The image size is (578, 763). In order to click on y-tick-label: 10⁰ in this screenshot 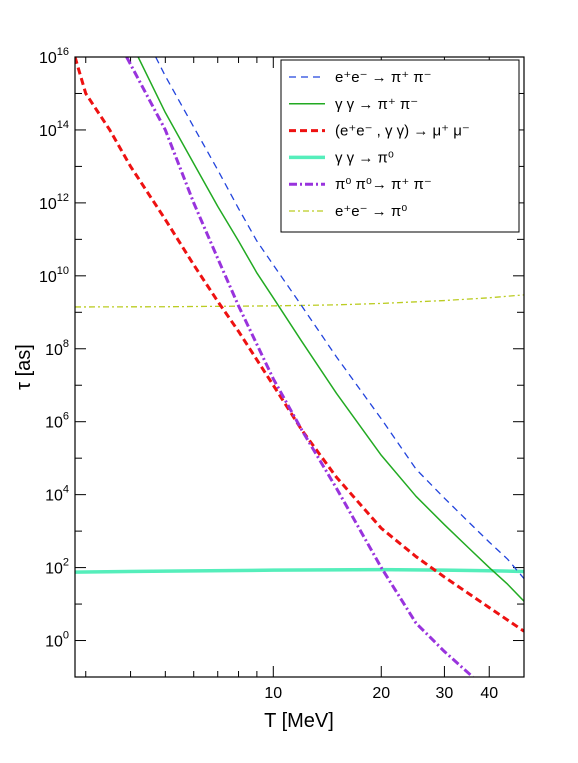, I will do `click(57, 640)`.